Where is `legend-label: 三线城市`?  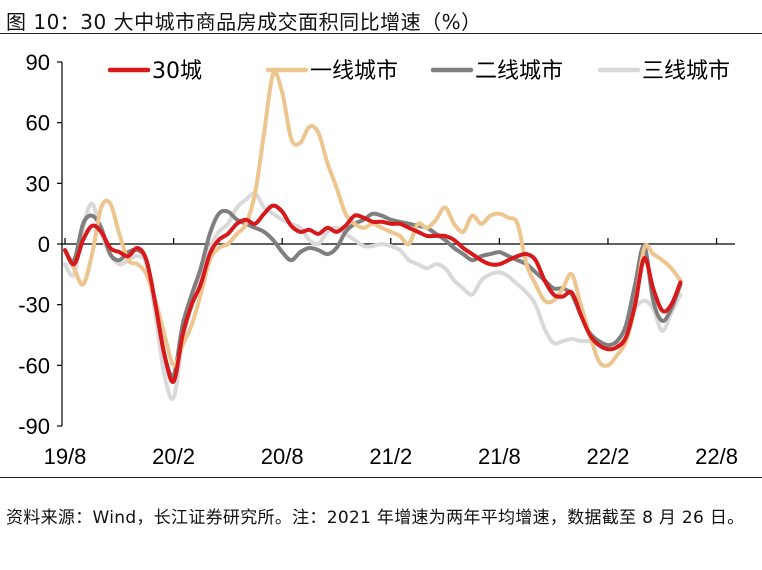 legend-label: 三线城市 is located at coordinates (686, 71).